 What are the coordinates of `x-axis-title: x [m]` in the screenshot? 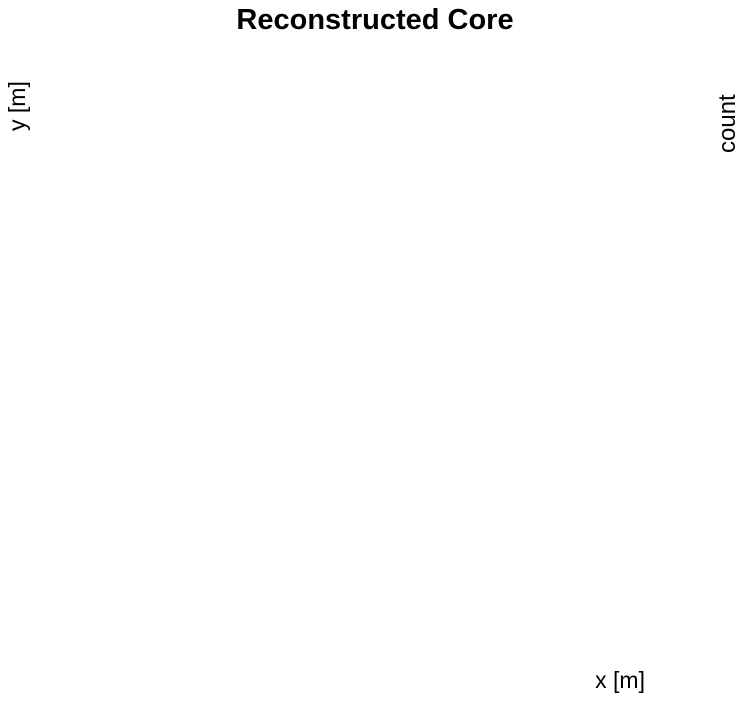 It's located at (620, 680).